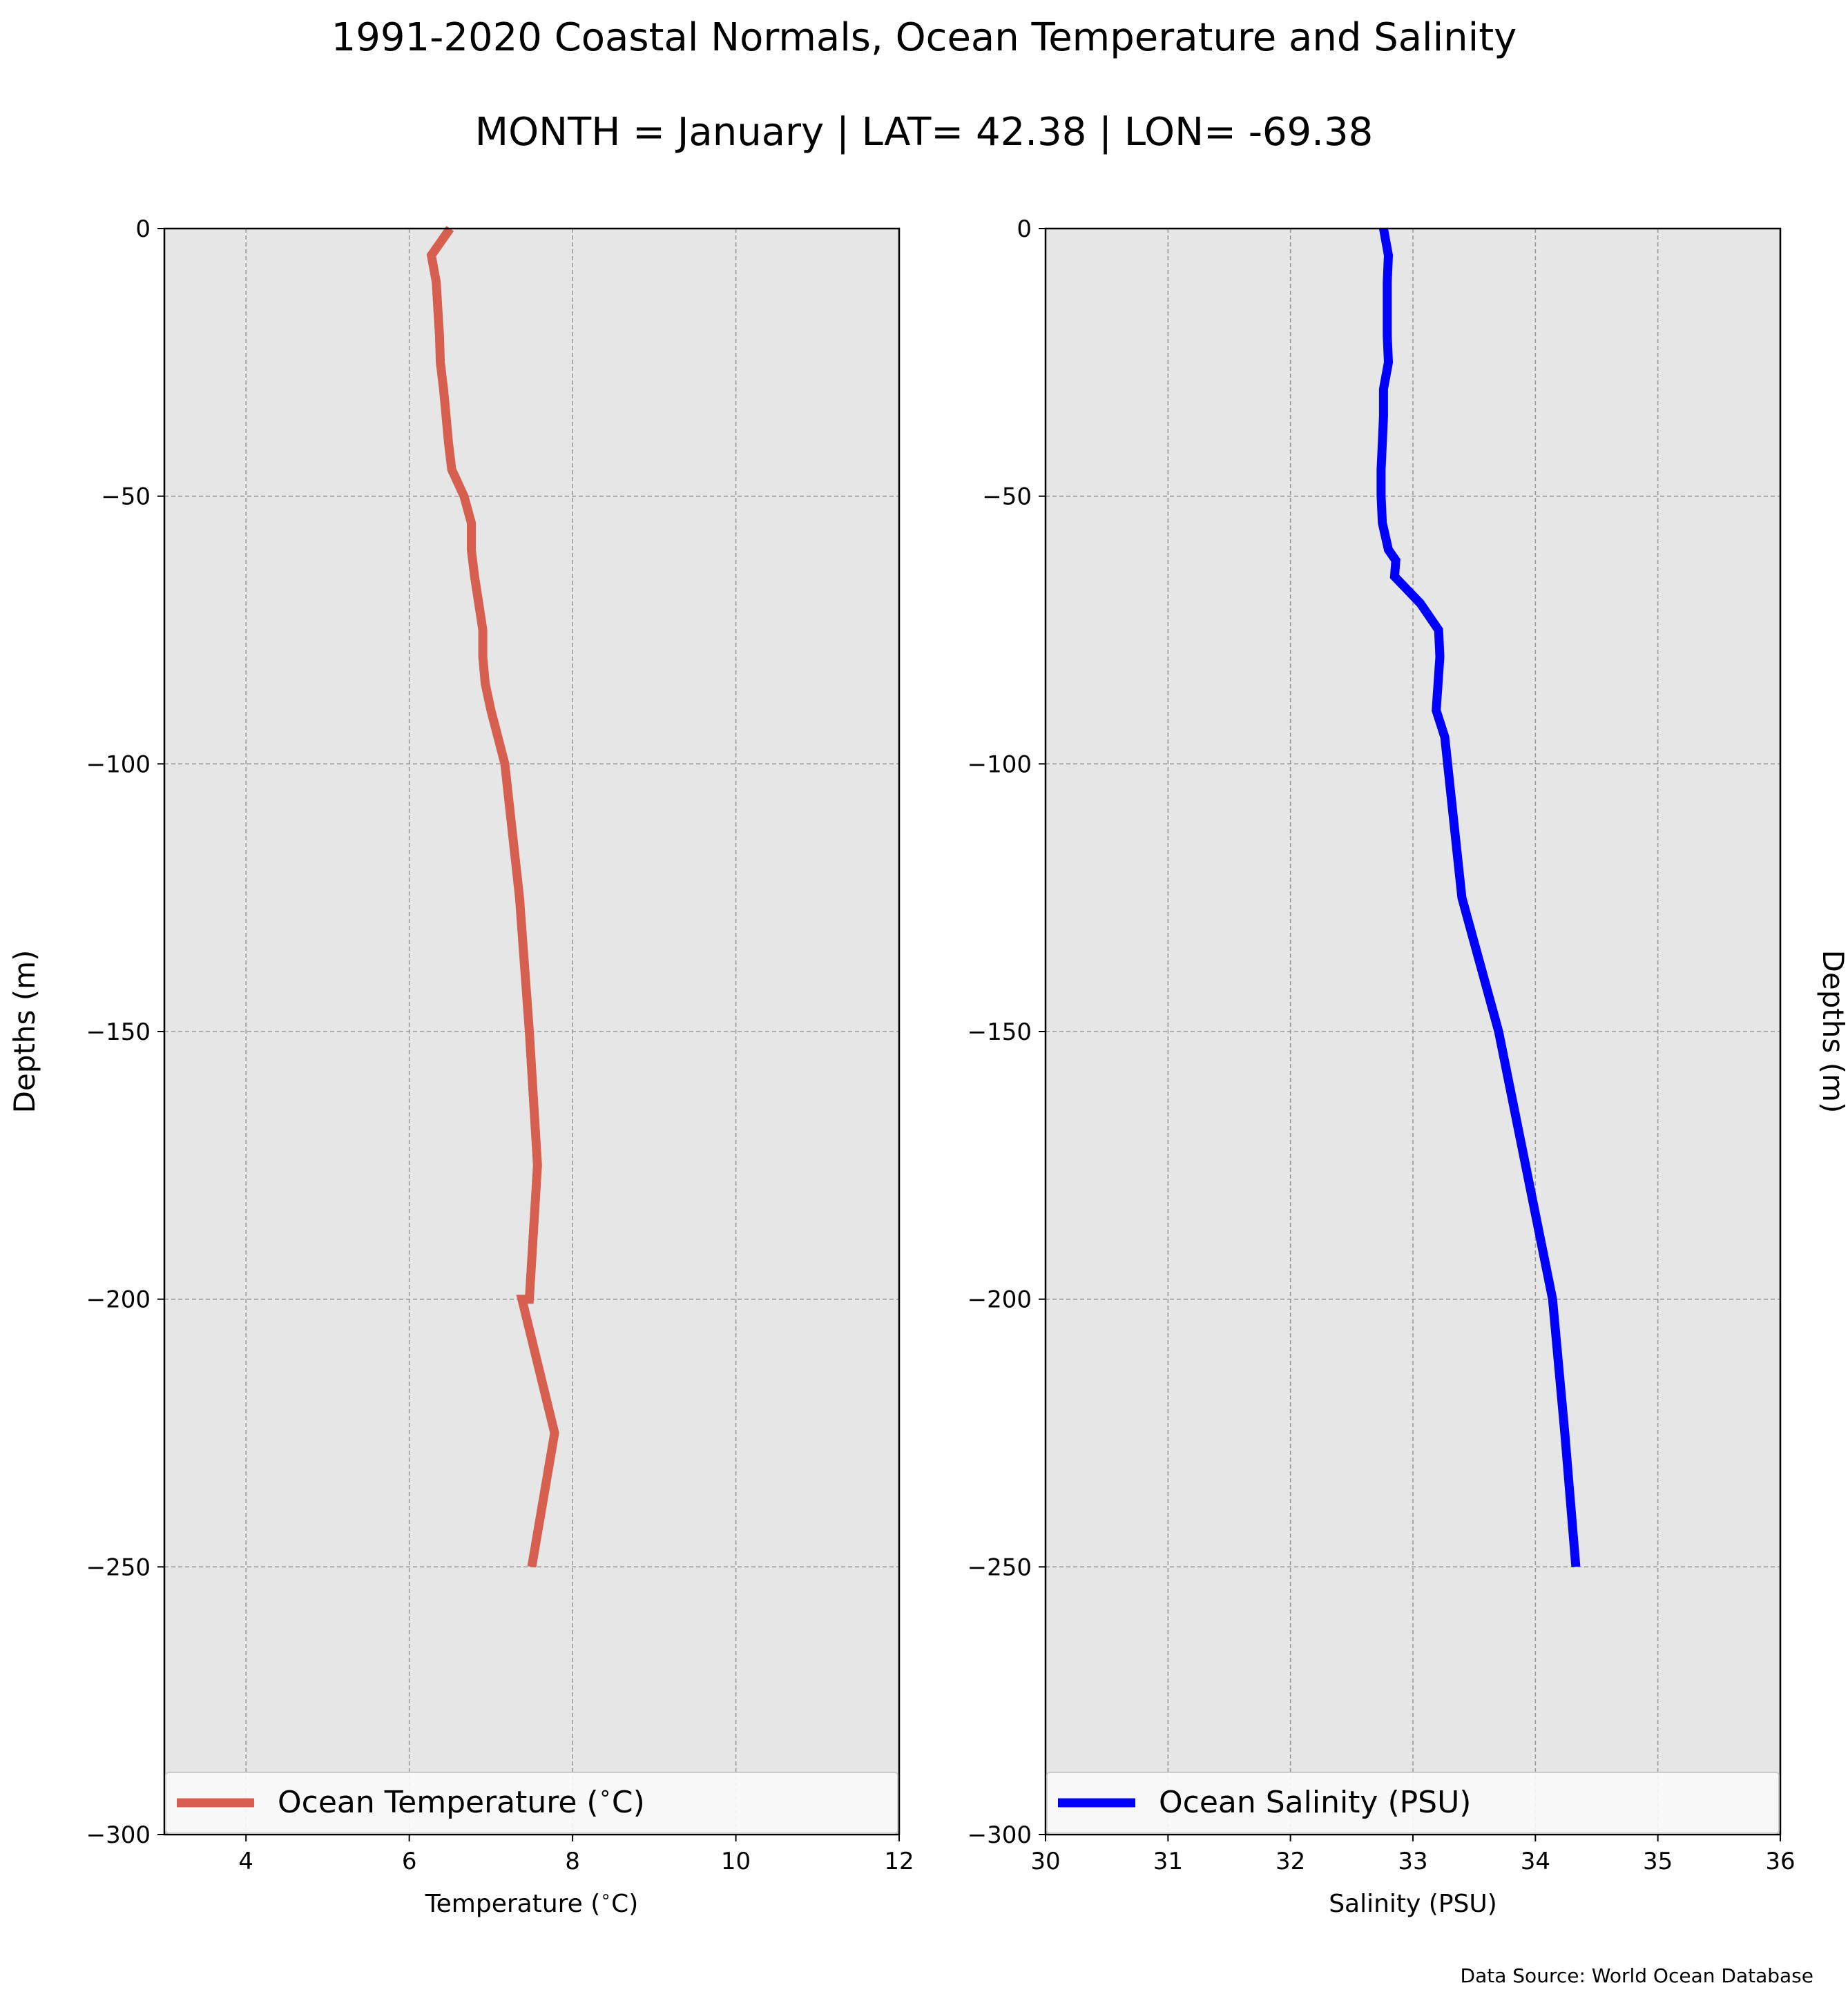 The height and width of the screenshot is (2003, 1848). Describe the element at coordinates (1658, 1862) in the screenshot. I see `x-tick-label: 35` at that location.